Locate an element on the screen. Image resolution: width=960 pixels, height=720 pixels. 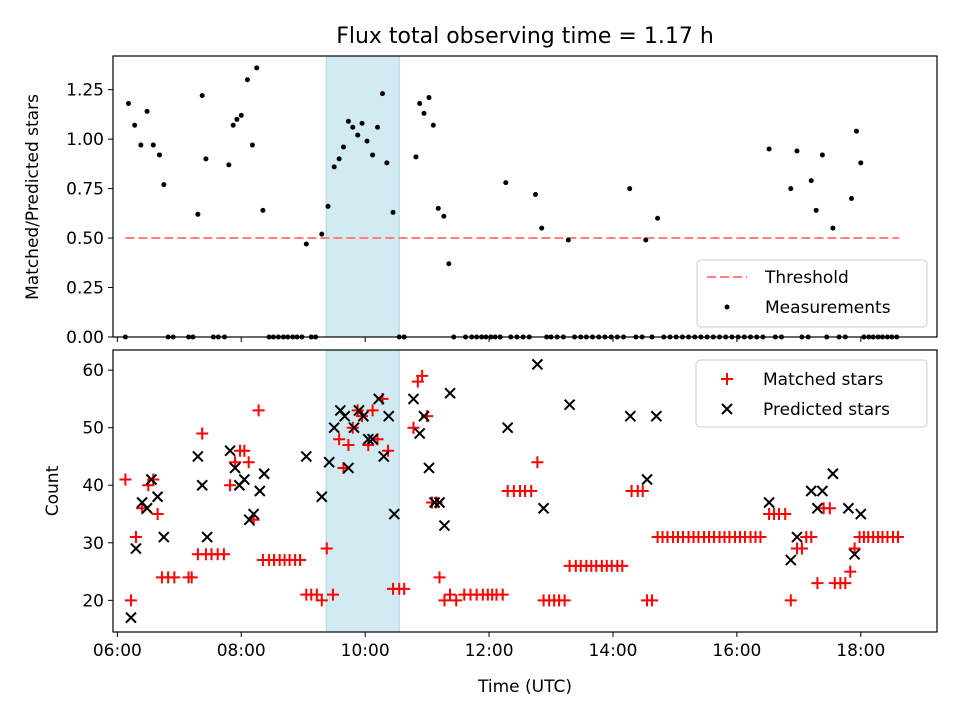
legend-predicted-swatch is located at coordinates (727, 409).